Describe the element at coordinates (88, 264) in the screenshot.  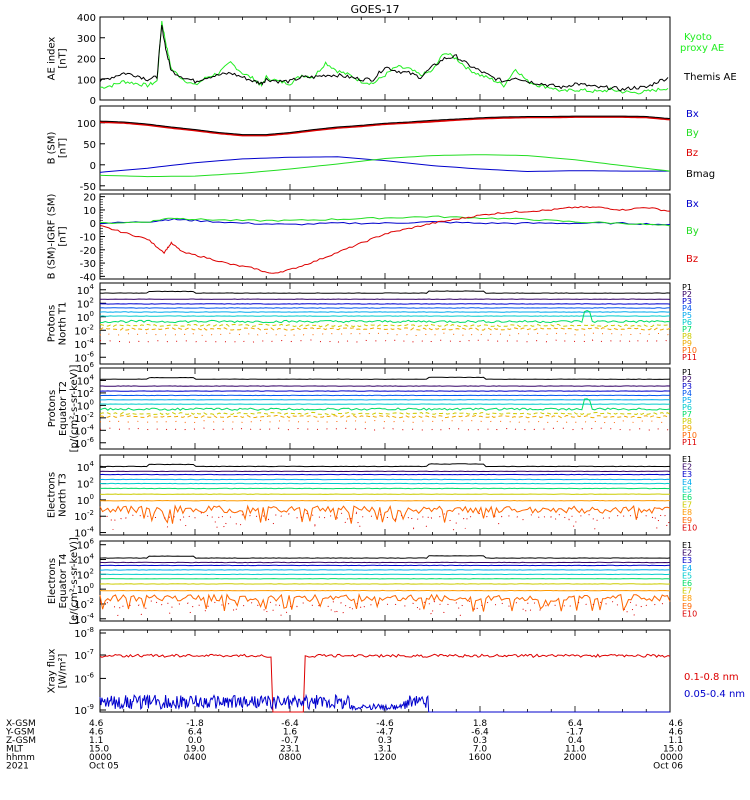
I see `y-tick-label: -30` at that location.